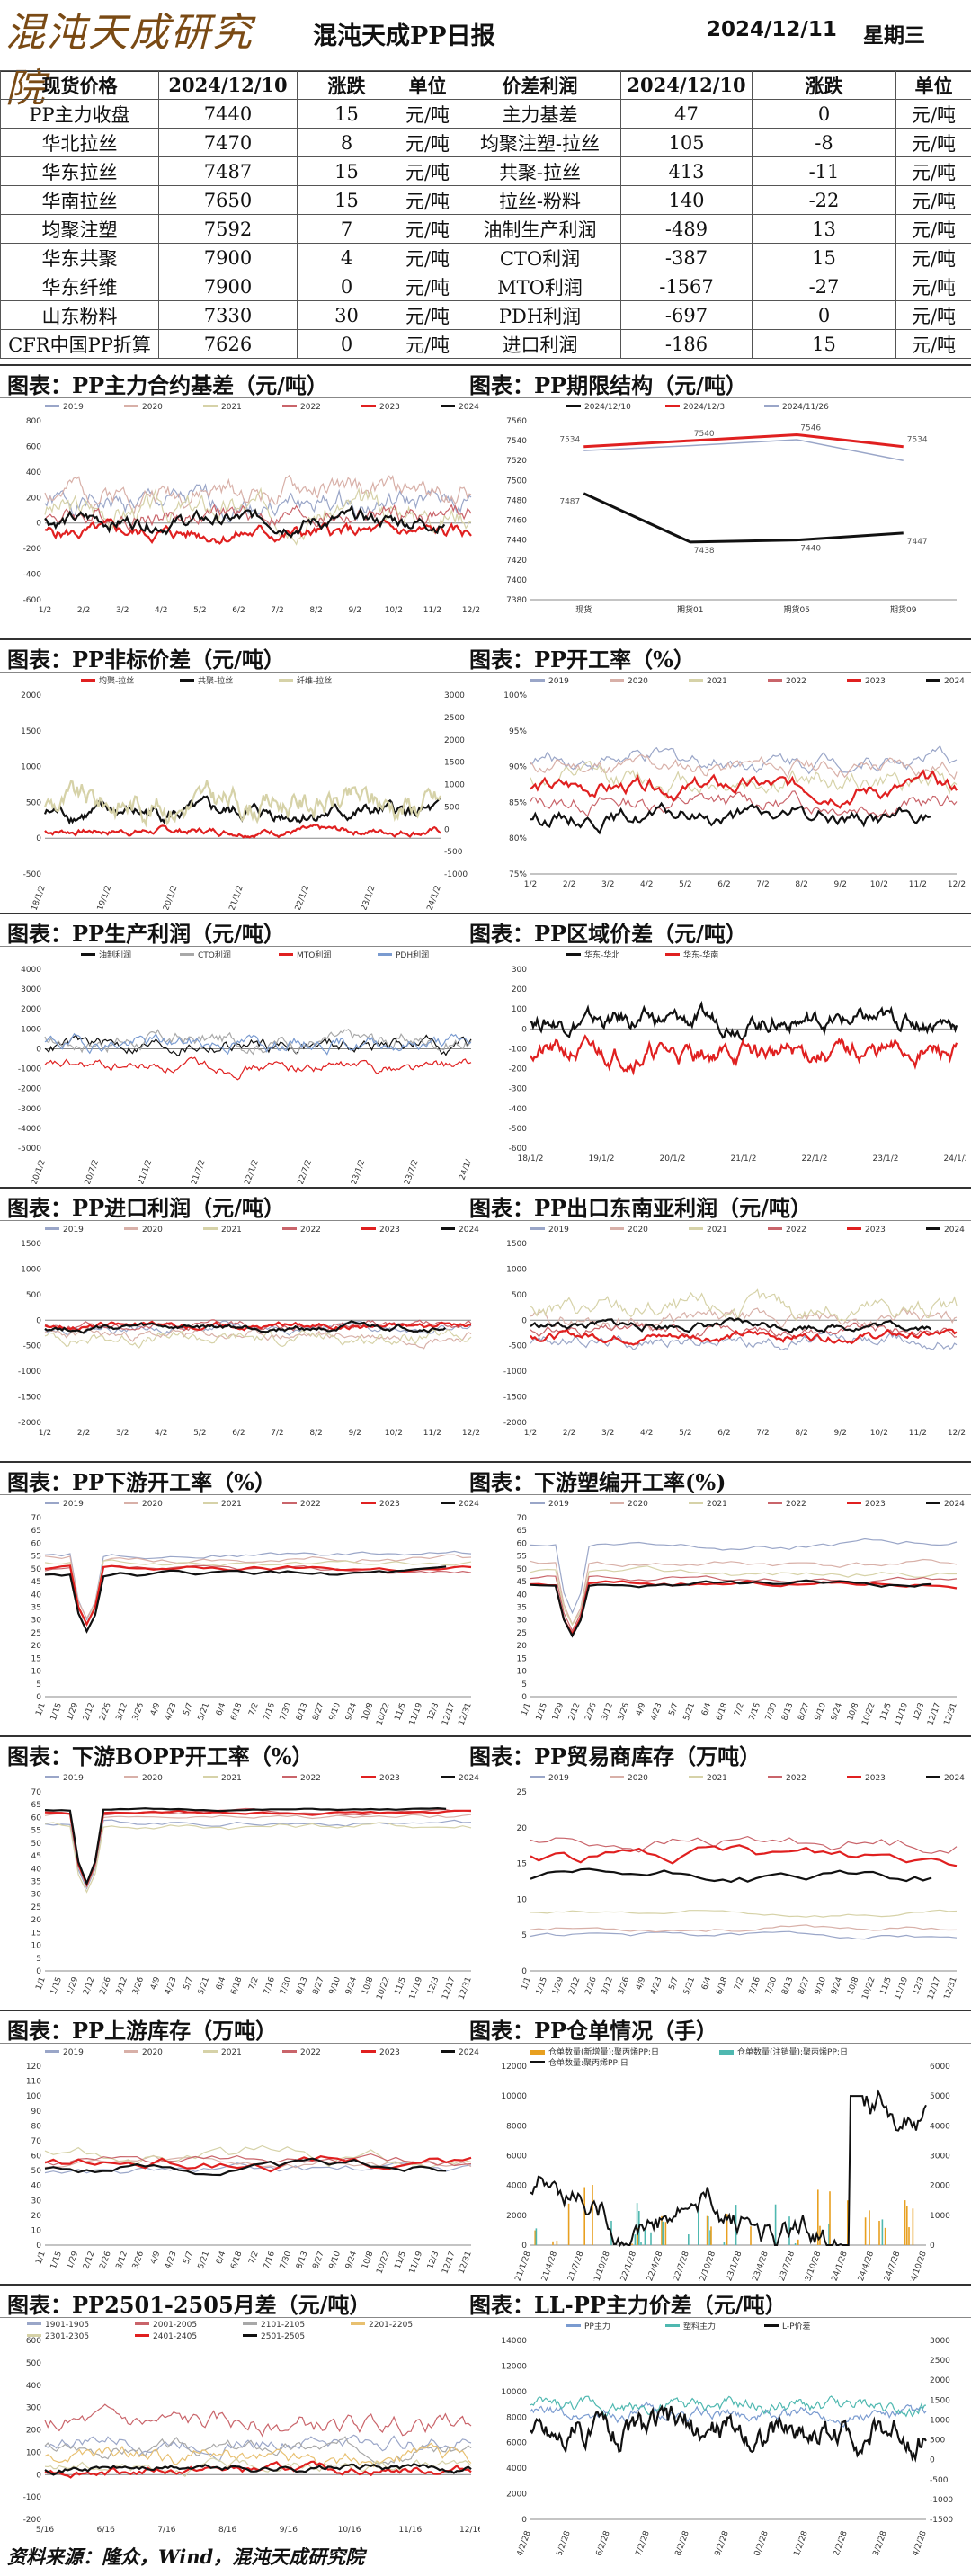 This screenshot has height=2576, width=971. Describe the element at coordinates (36, 2127) in the screenshot. I see `y-tick-label: 80` at that location.